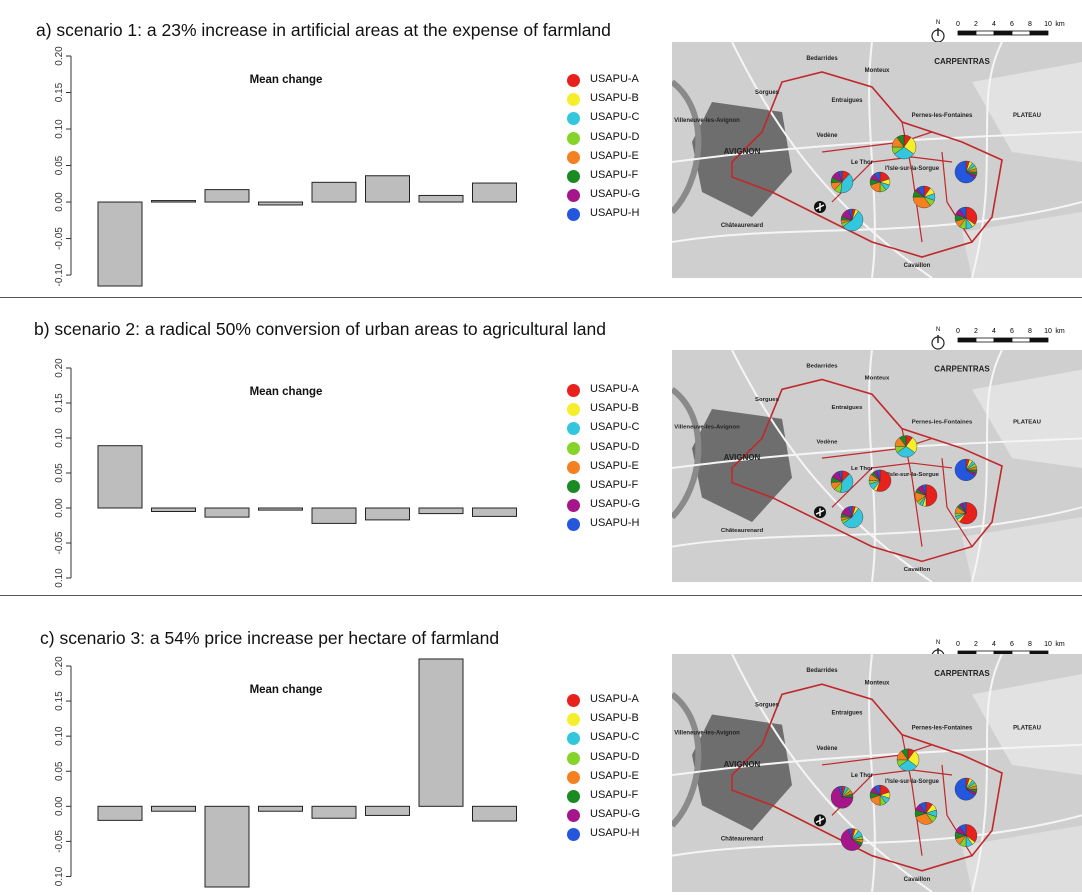  I want to click on unit-boundary, so click(892, 485).